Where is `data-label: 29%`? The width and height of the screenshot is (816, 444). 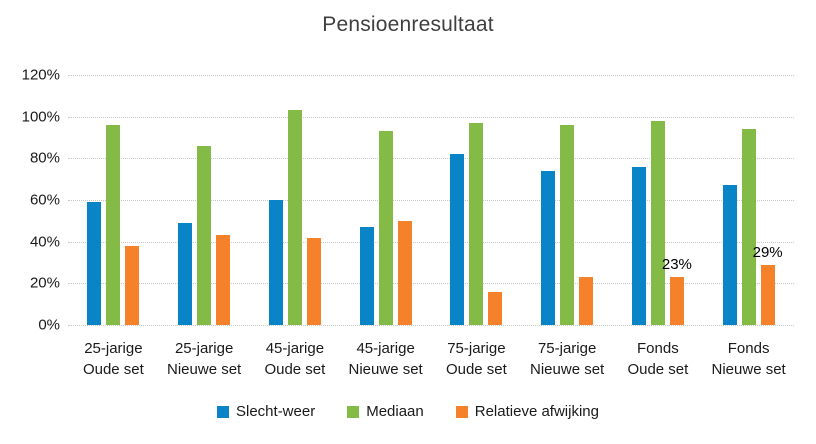 data-label: 29% is located at coordinates (767, 252).